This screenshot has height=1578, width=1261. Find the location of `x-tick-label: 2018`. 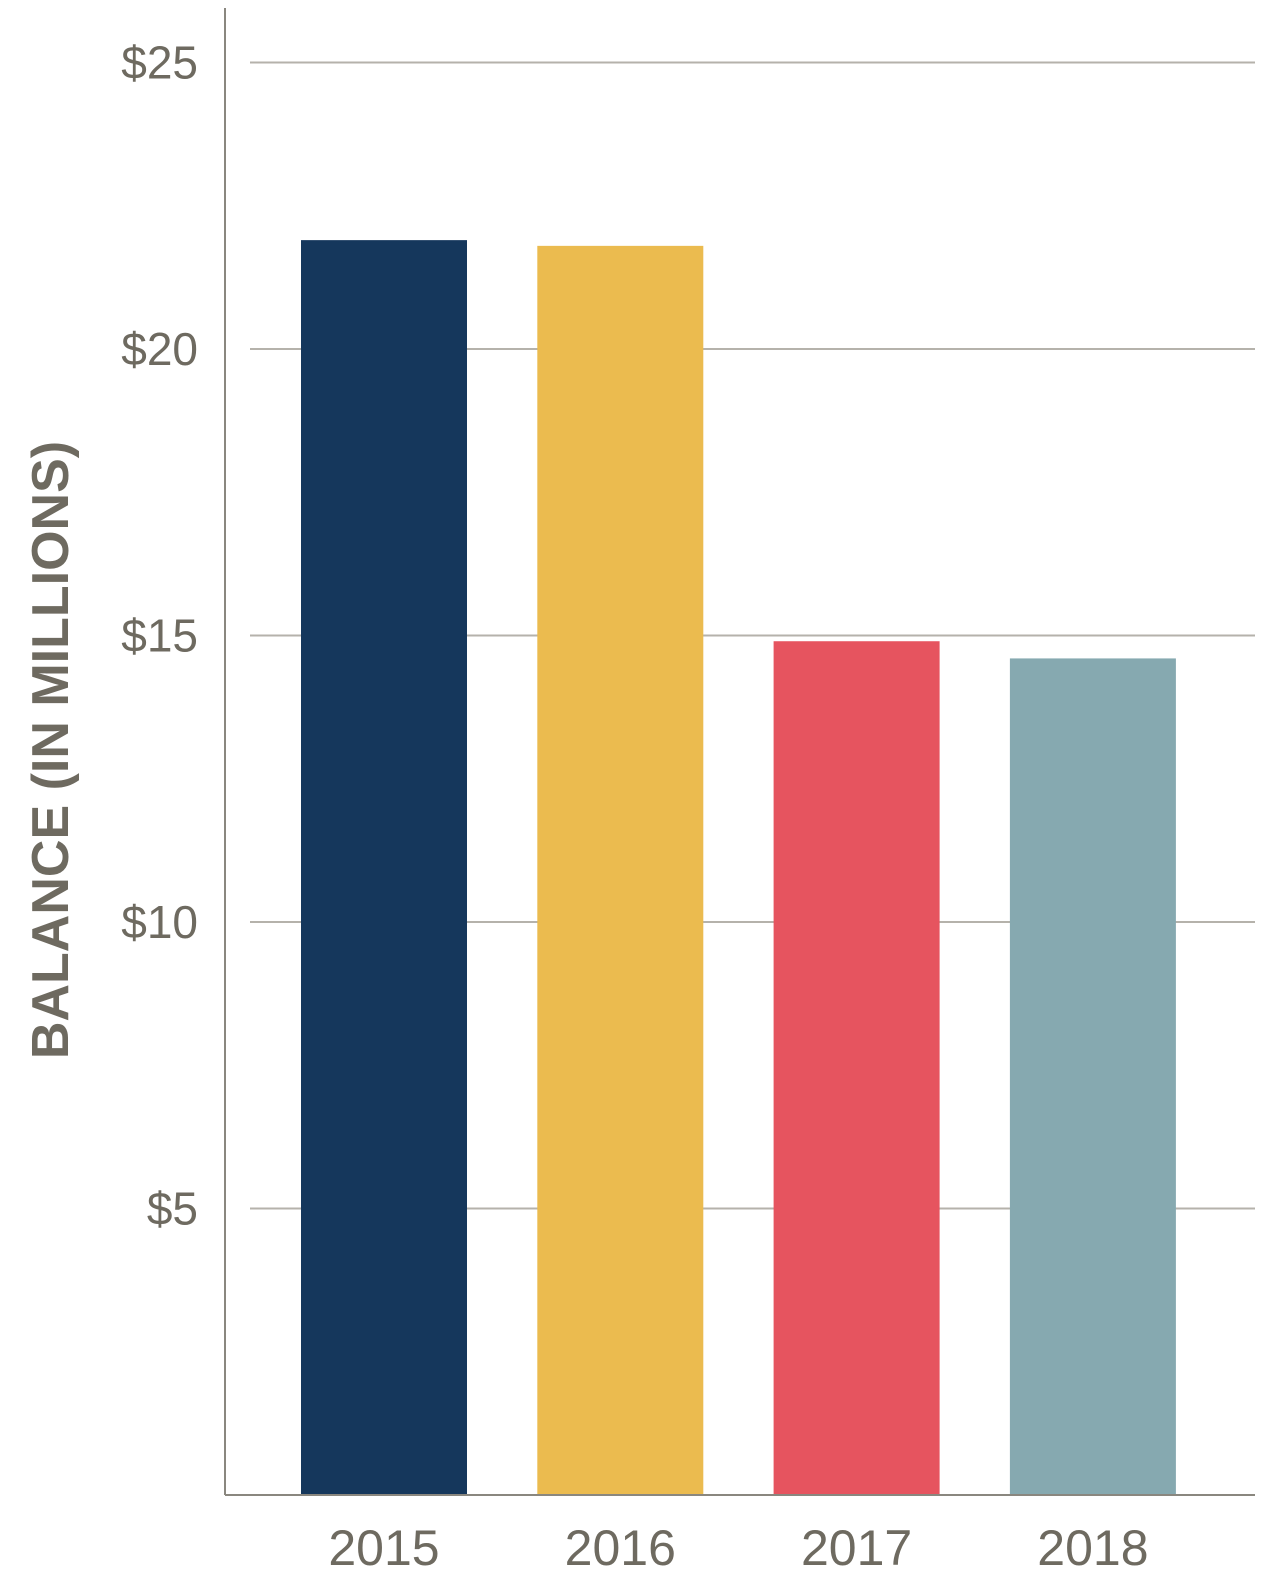

x-tick-label: 2018 is located at coordinates (1092, 1548).